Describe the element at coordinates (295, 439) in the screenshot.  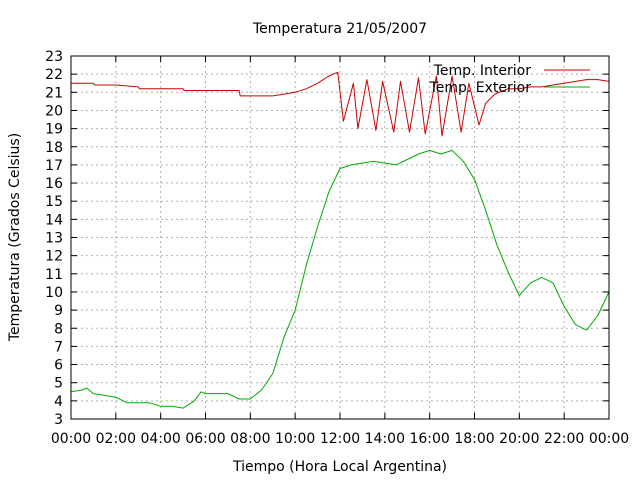
I see `x-tick-label: 10:00` at that location.